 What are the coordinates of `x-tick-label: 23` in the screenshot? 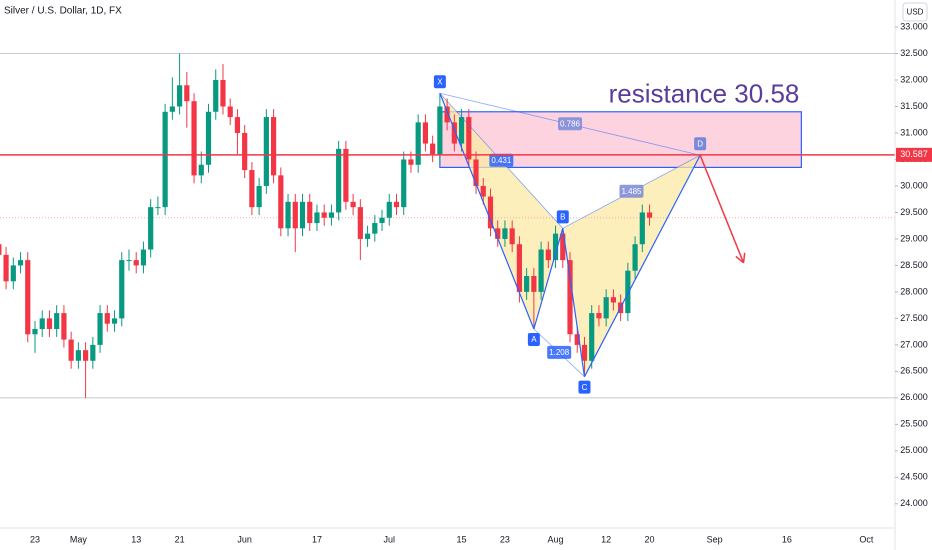 It's located at (35, 539).